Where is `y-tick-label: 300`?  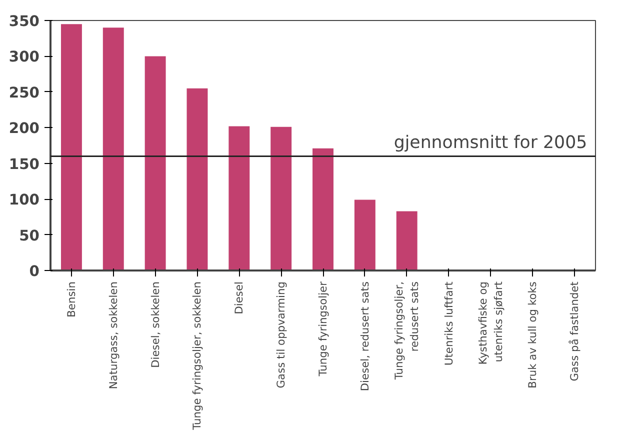
y-tick-label: 300 is located at coordinates (24, 57).